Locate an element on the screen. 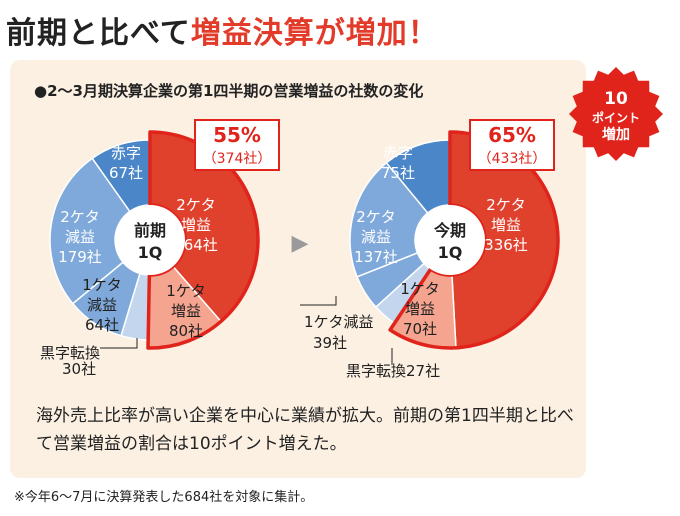 The width and height of the screenshot is (680, 516). slice-label-single-digit-decline: 1ケタ is located at coordinates (102, 285).